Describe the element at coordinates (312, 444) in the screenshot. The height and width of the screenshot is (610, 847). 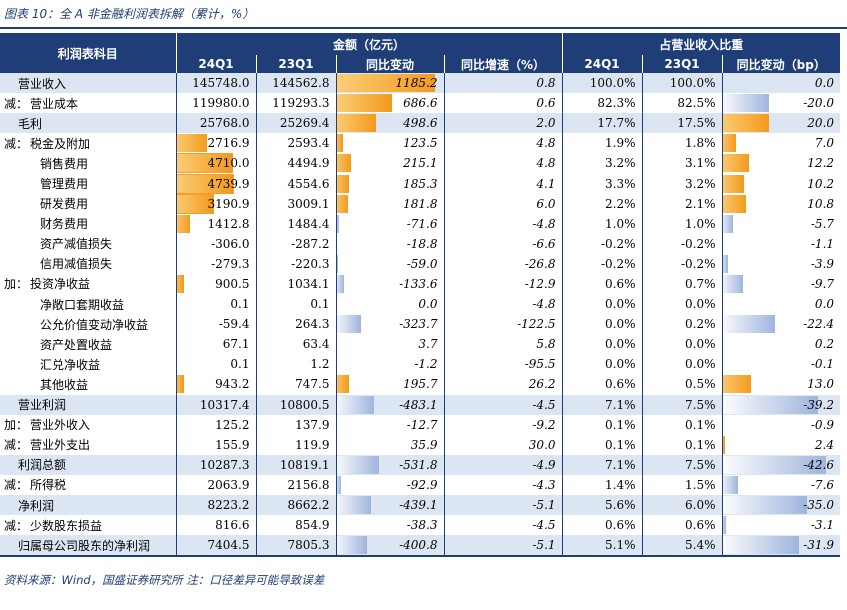
I see `amount-23q1-value: 119.9` at that location.